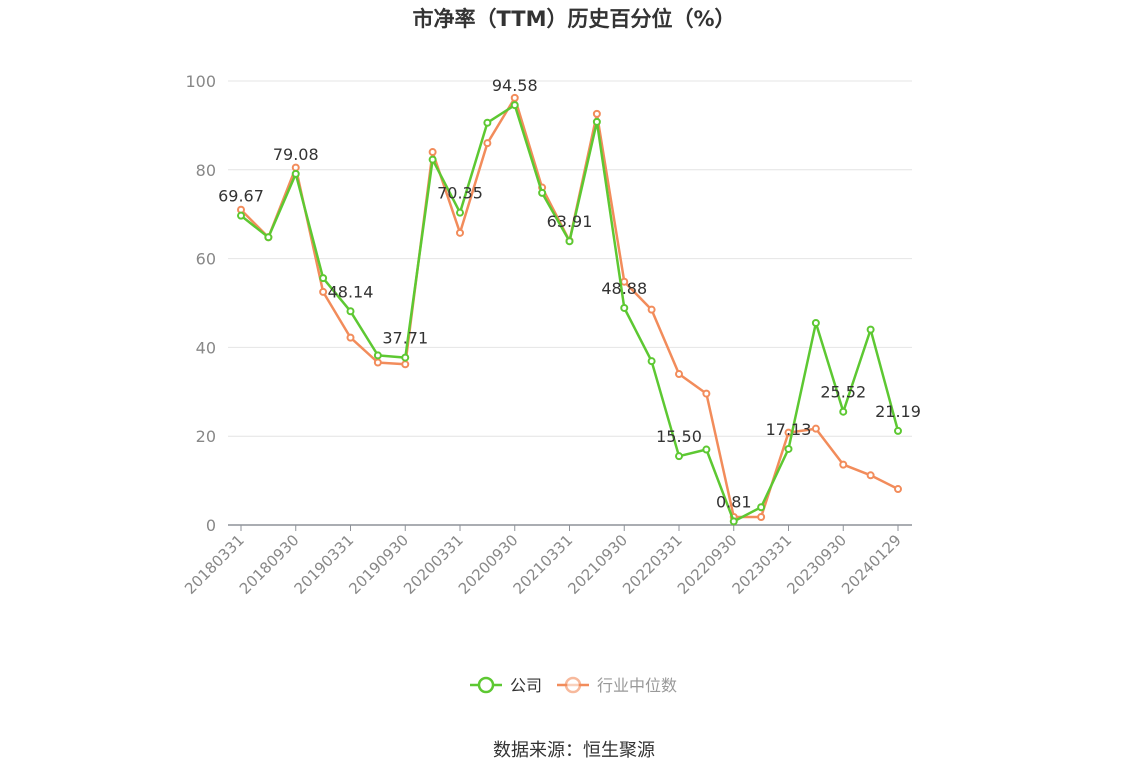 The image size is (1148, 776). What do you see at coordinates (296, 154) in the screenshot?
I see `data-label: 79.08` at bounding box center [296, 154].